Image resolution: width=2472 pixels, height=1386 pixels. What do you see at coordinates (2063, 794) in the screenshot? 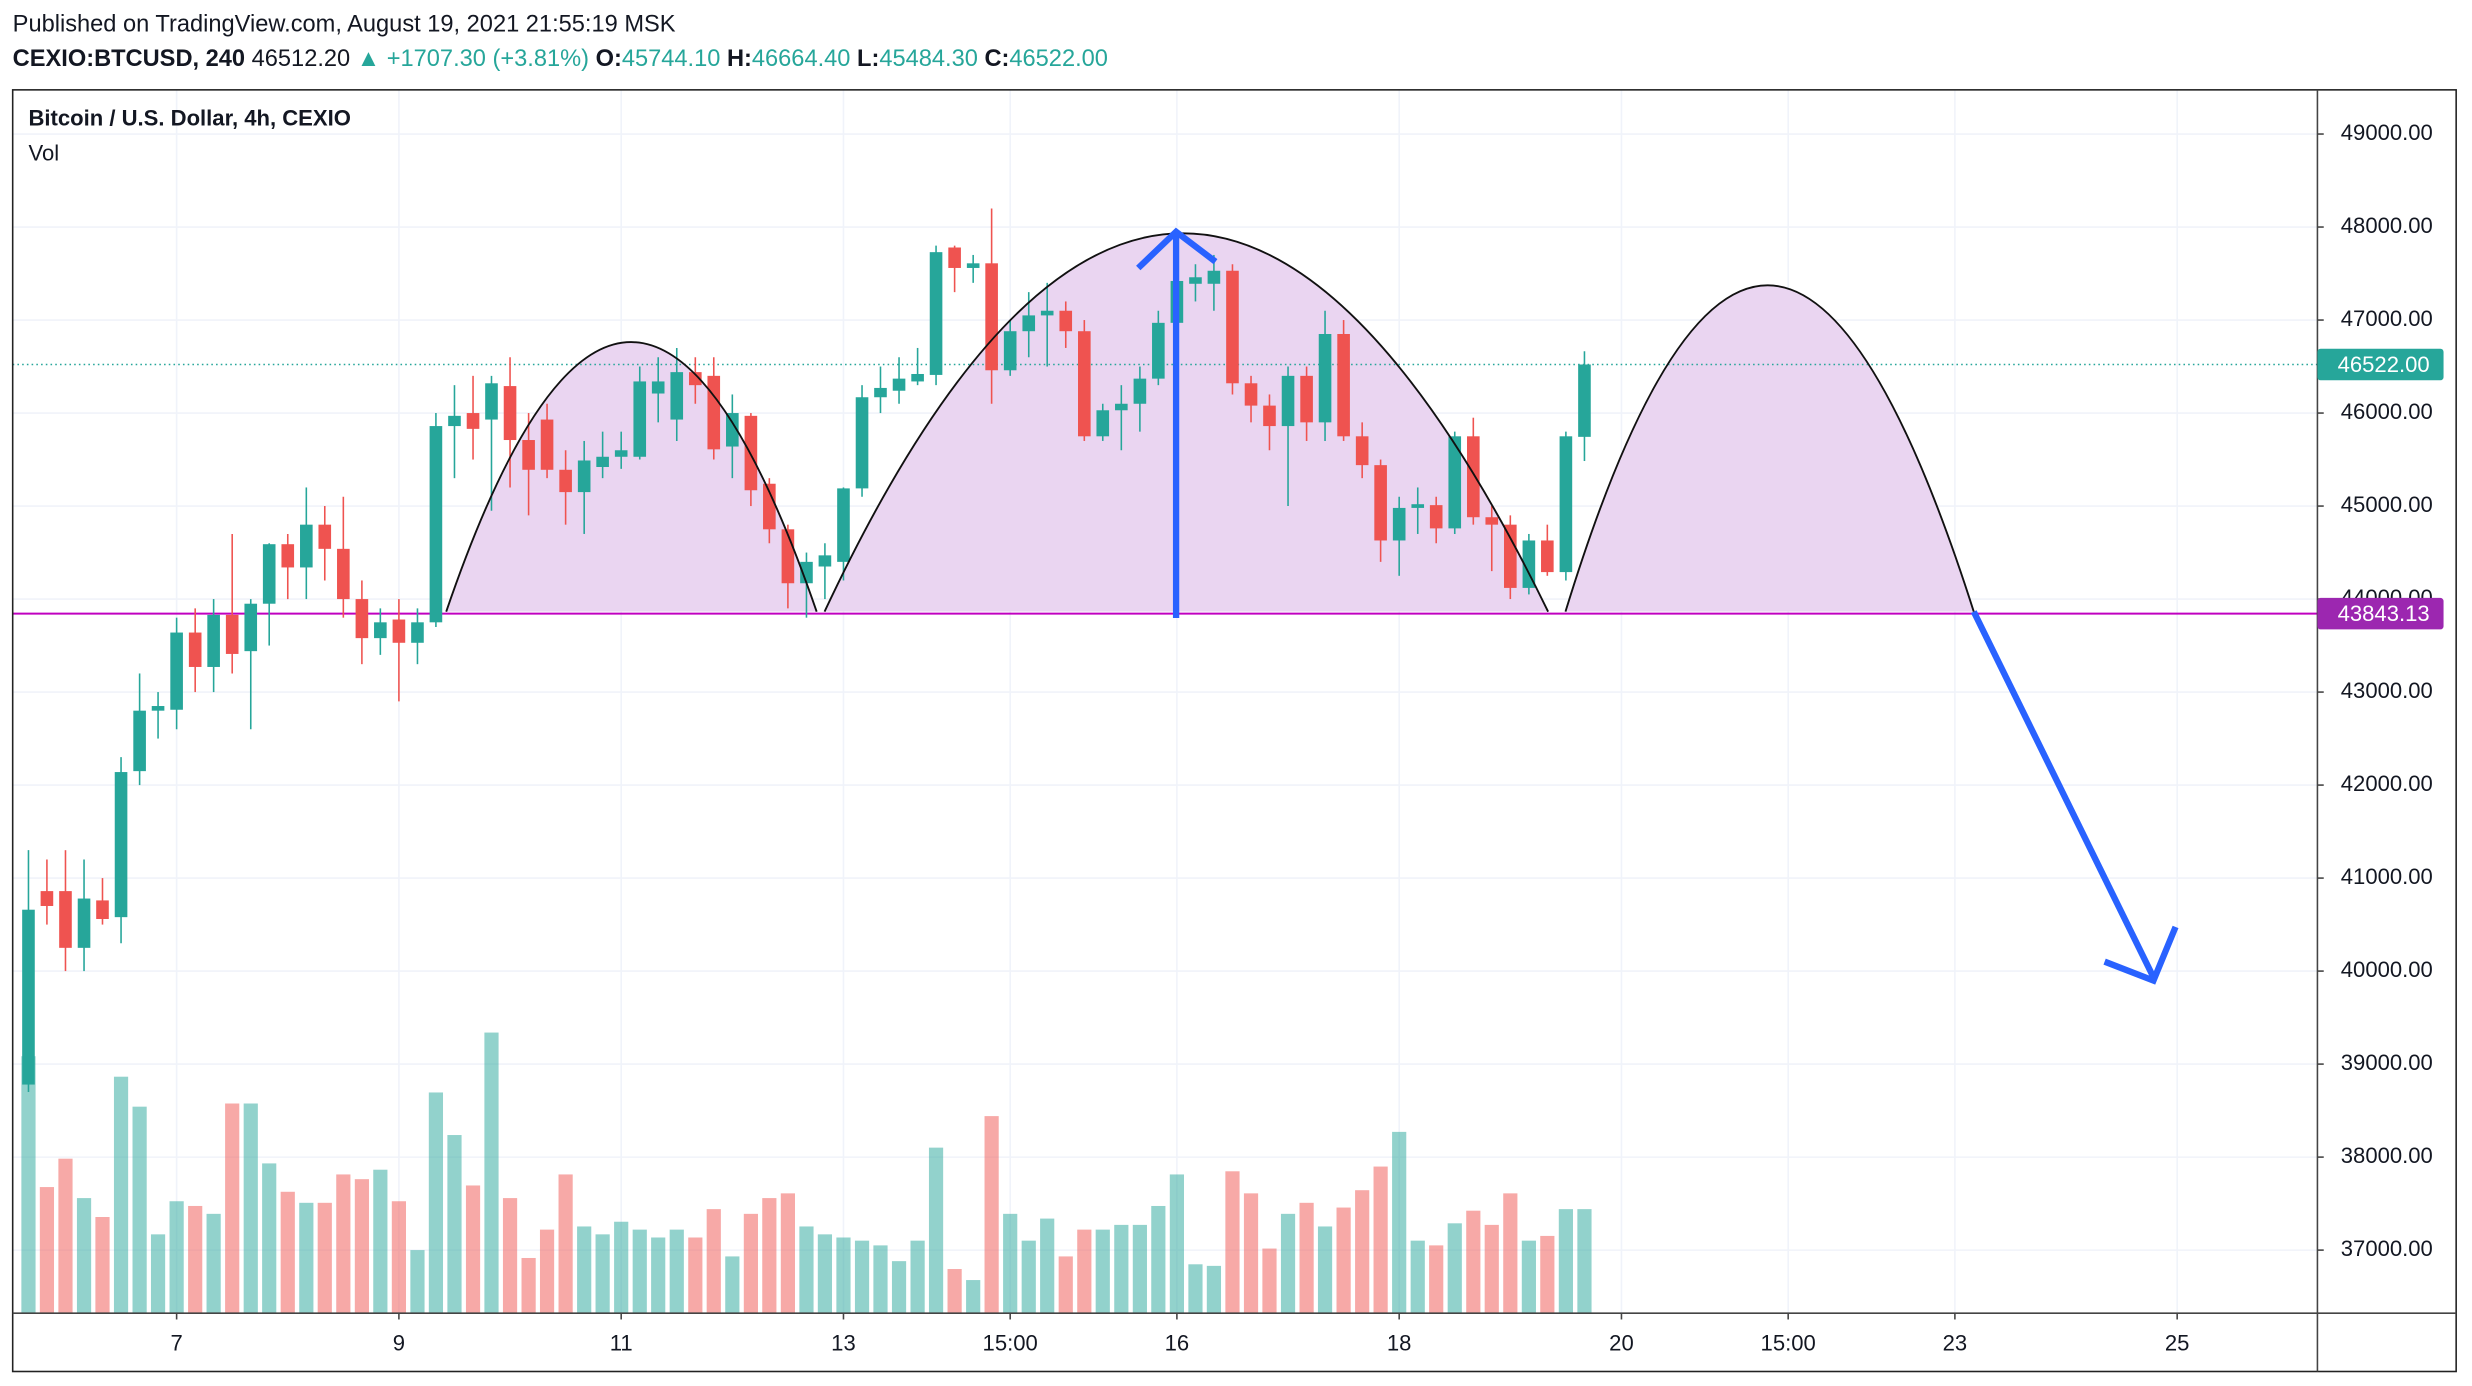
I see `arrow-down` at bounding box center [2063, 794].